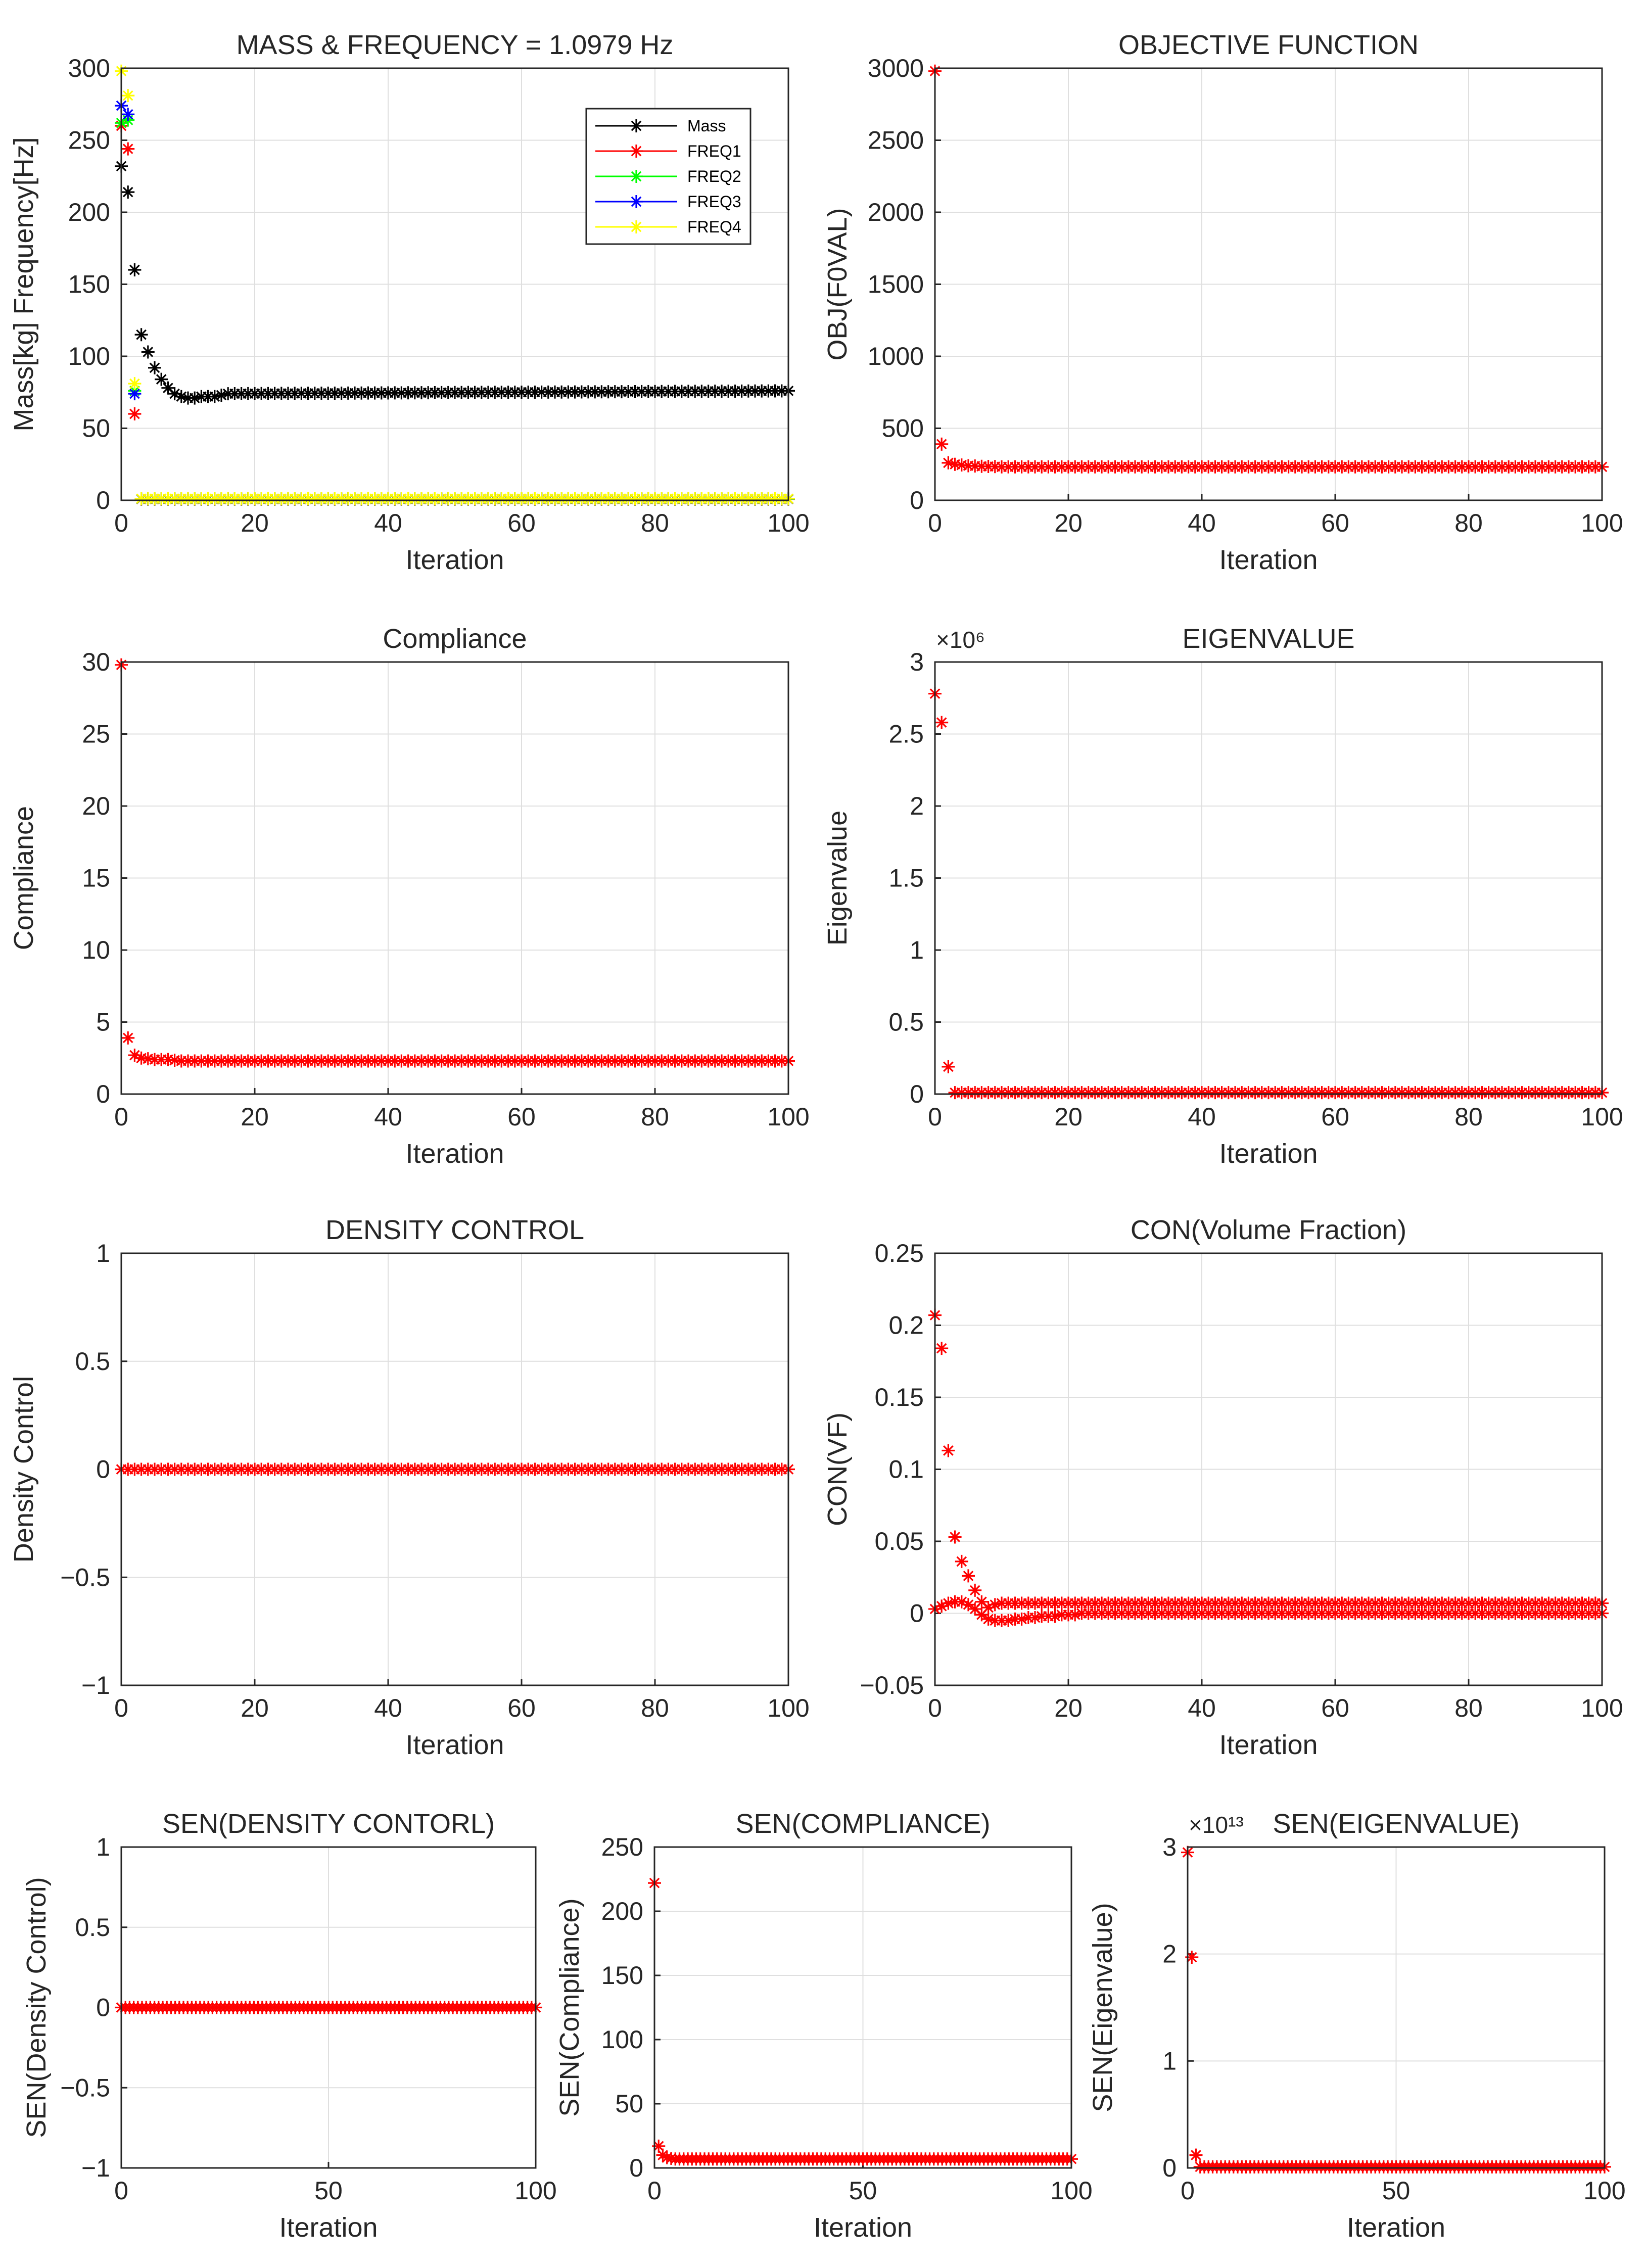 The image size is (1645, 2268). Describe the element at coordinates (714, 151) in the screenshot. I see `legend-label: FREQ1` at that location.